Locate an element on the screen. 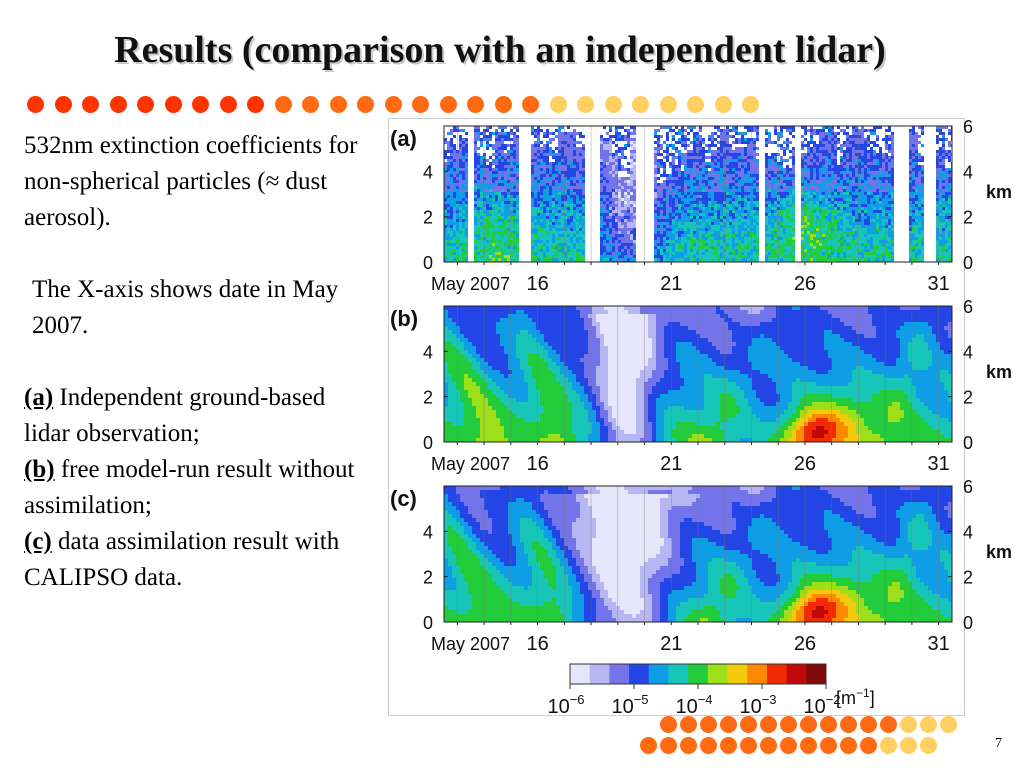 The height and width of the screenshot is (768, 1024). colorbar-unit-exponent: −1 is located at coordinates (863, 693).